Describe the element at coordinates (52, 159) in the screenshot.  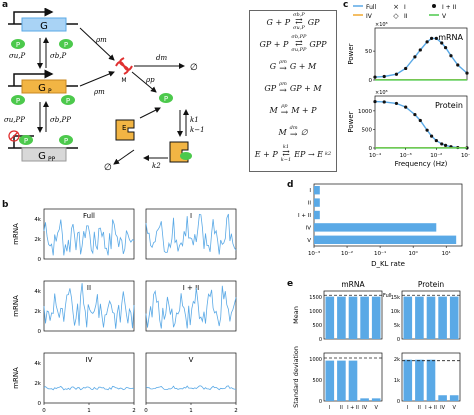
I see `gene-gpp-sub: PP` at that location.